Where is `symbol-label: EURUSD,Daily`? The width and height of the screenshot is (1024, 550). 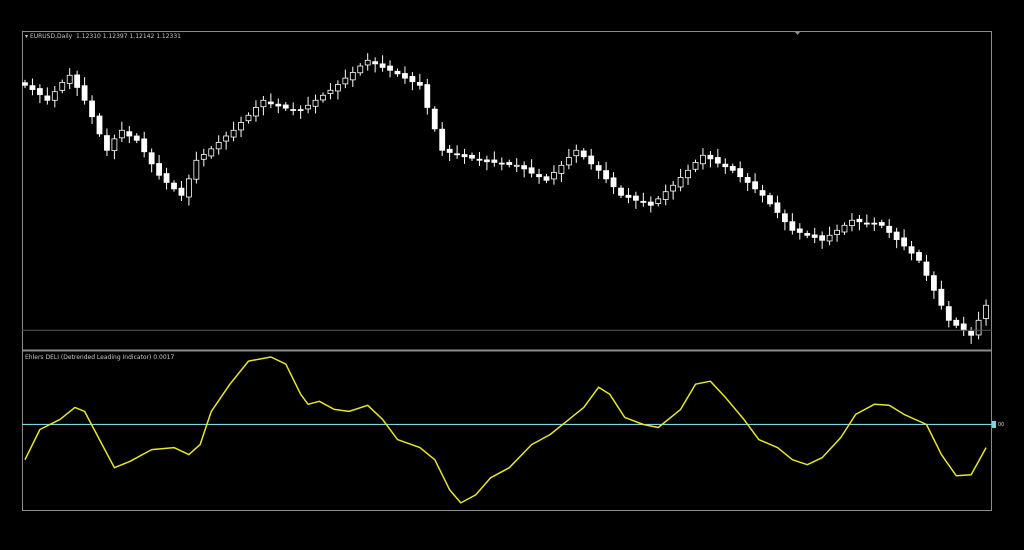 symbol-label: EURUSD,Daily is located at coordinates (51, 36).